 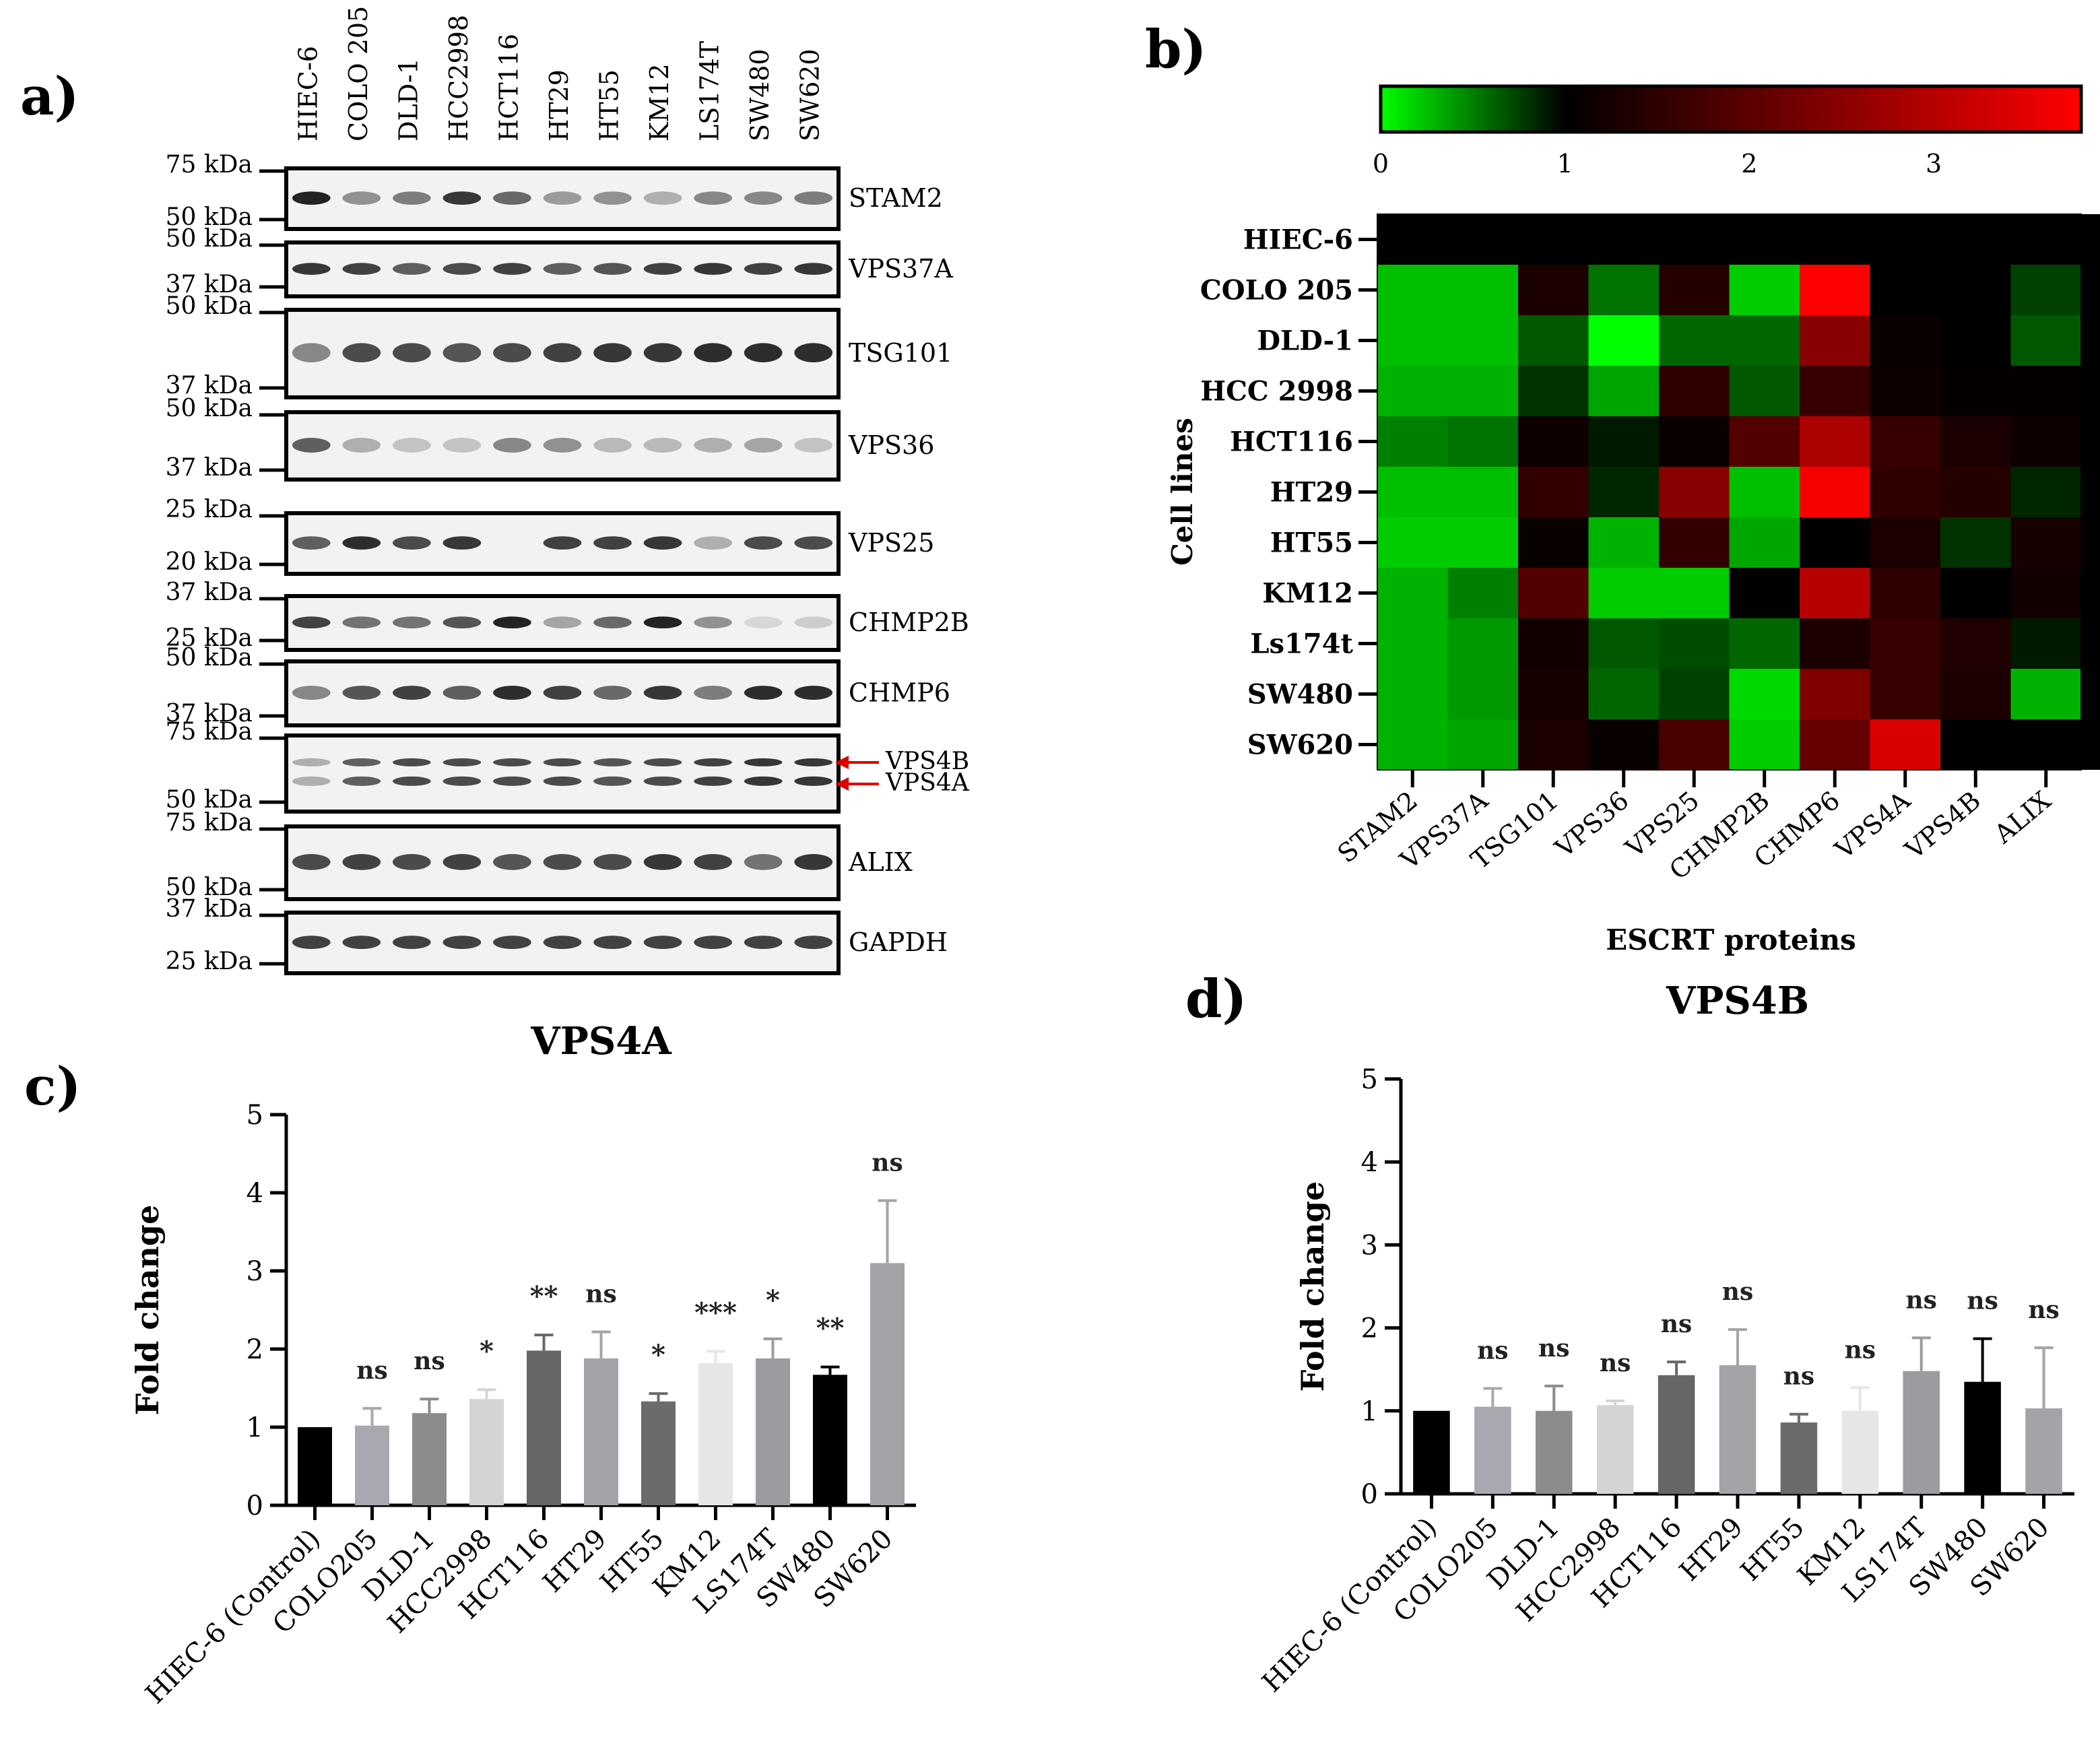 I want to click on blot-lane-label: SW480, so click(x=760, y=94).